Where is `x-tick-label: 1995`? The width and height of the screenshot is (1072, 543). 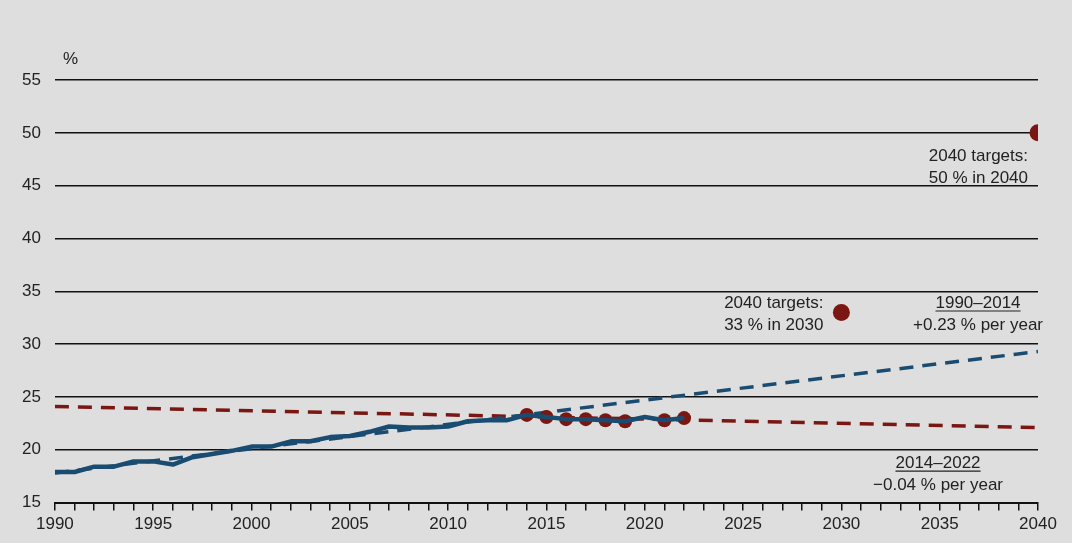
x-tick-label: 1995 is located at coordinates (153, 524).